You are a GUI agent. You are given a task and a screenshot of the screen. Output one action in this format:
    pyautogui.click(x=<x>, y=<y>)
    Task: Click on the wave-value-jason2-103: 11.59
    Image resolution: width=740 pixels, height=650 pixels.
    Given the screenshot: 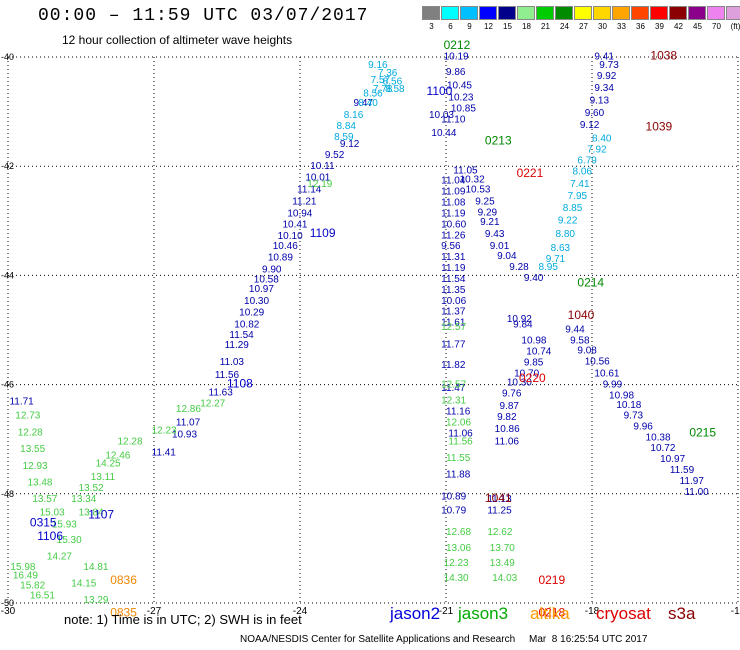 What is the action you would take?
    pyautogui.click(x=682, y=470)
    